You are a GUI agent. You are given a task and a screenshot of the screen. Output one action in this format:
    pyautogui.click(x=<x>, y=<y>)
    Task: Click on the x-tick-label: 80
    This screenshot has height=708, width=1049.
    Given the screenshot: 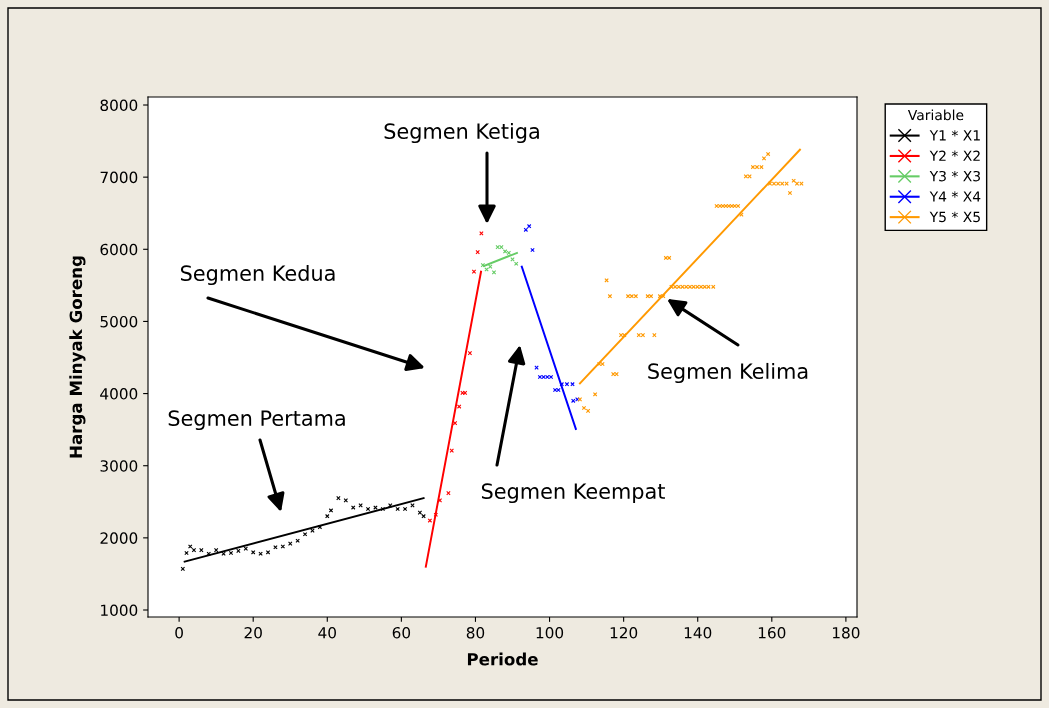 What is the action you would take?
    pyautogui.click(x=475, y=632)
    